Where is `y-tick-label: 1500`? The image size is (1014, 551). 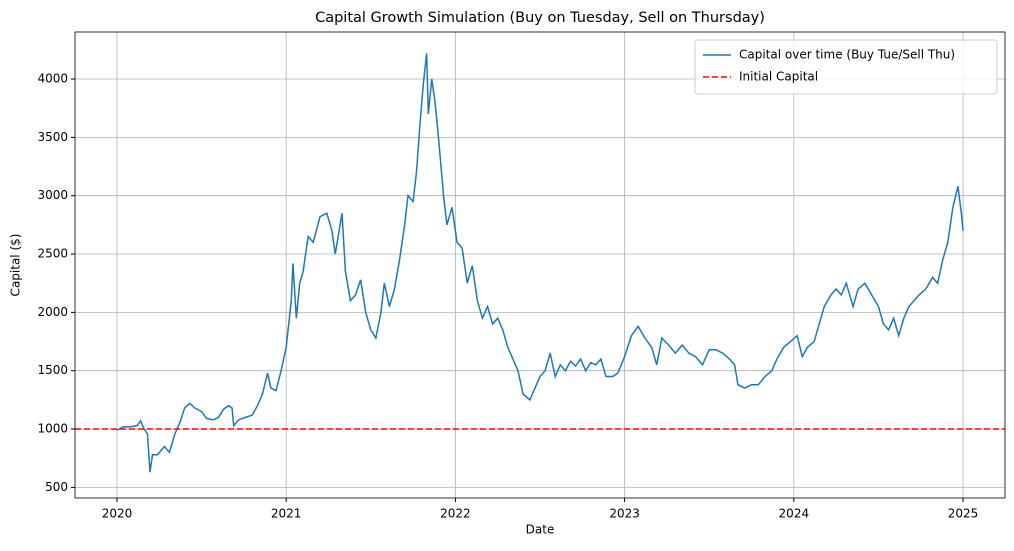
y-tick-label: 1500 is located at coordinates (52, 370).